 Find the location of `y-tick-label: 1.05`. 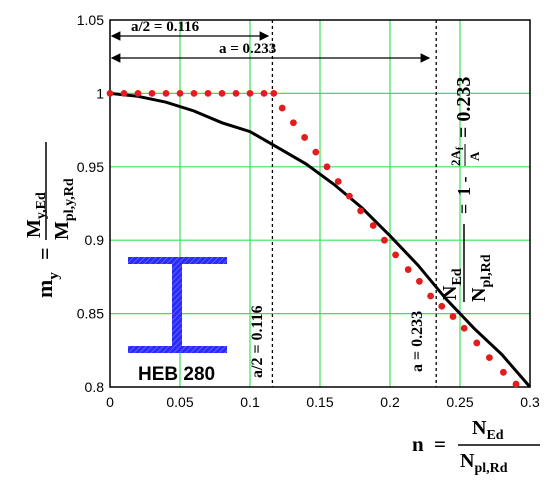

y-tick-label: 1.05 is located at coordinates (90, 20).